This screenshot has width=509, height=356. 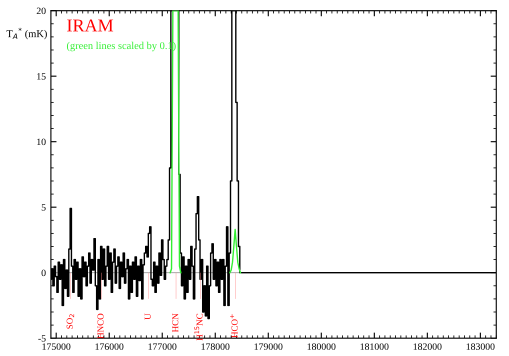 I want to click on x-tick-label: 178000, so click(x=216, y=346).